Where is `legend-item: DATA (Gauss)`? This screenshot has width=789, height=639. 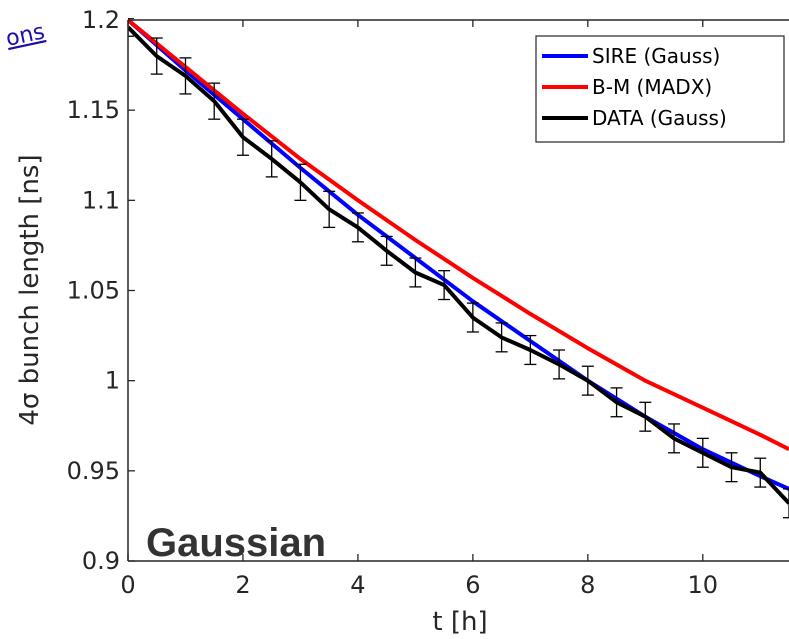
legend-item: DATA (Gauss) is located at coordinates (634, 118).